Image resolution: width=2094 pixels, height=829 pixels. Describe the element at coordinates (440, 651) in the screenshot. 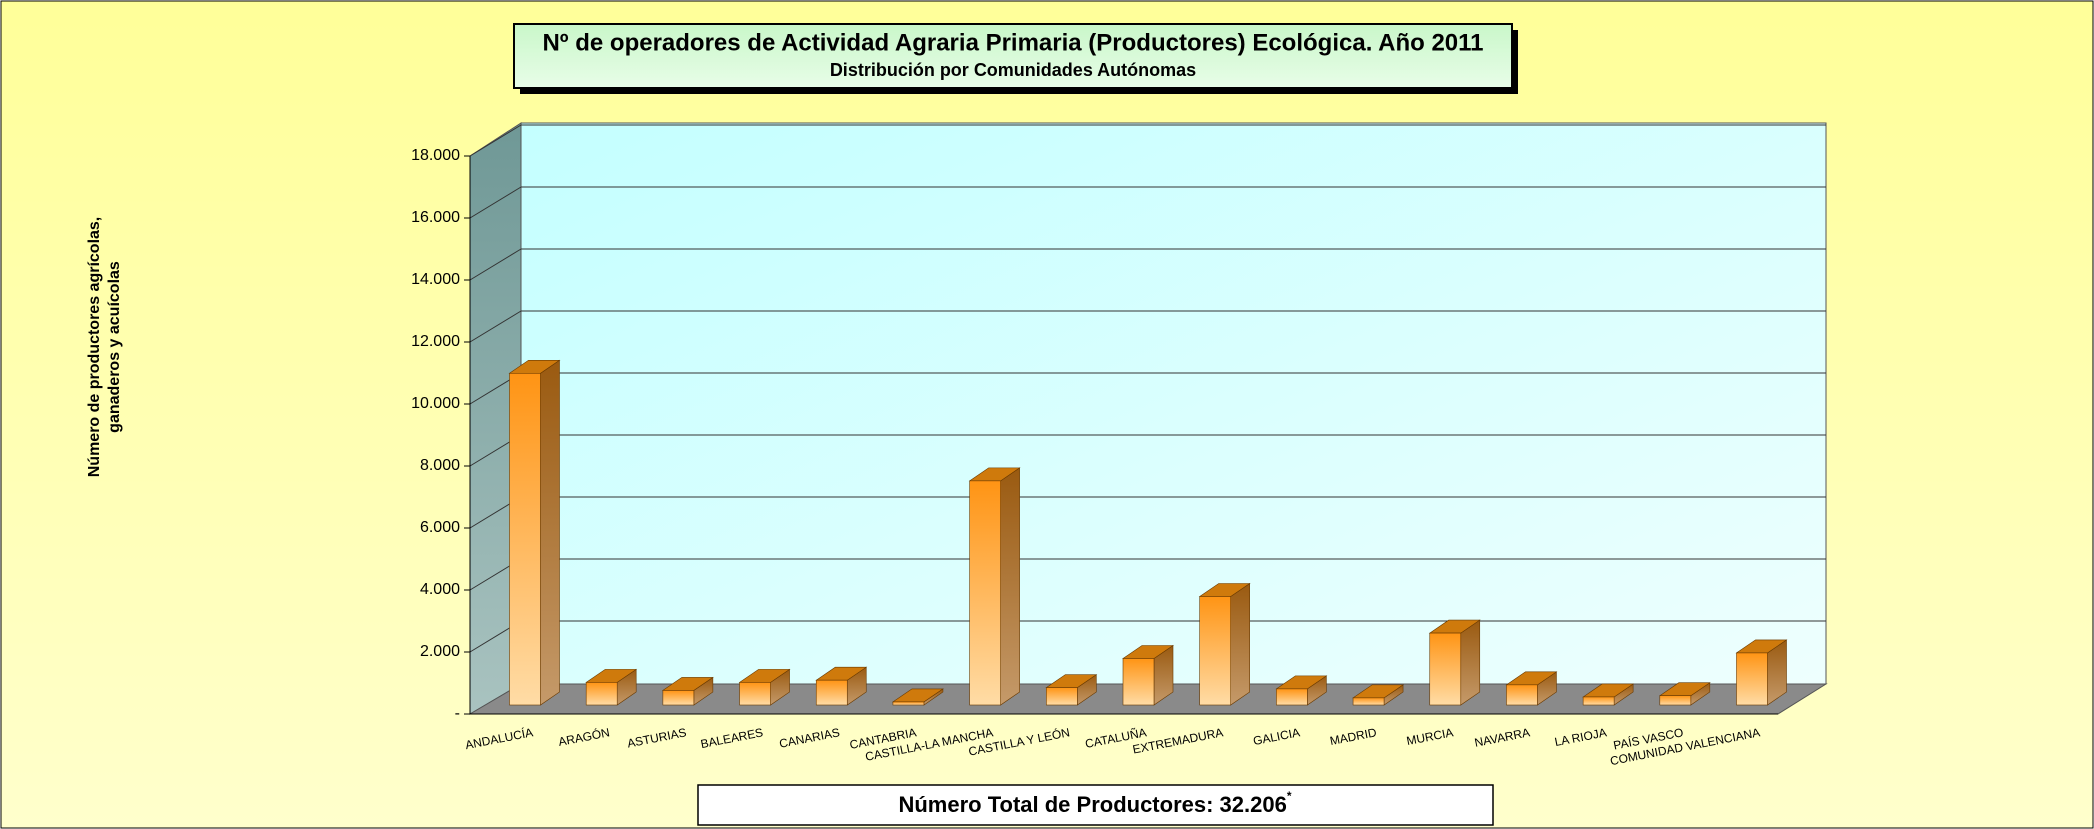

I see `y-tick-label: 2.000` at that location.